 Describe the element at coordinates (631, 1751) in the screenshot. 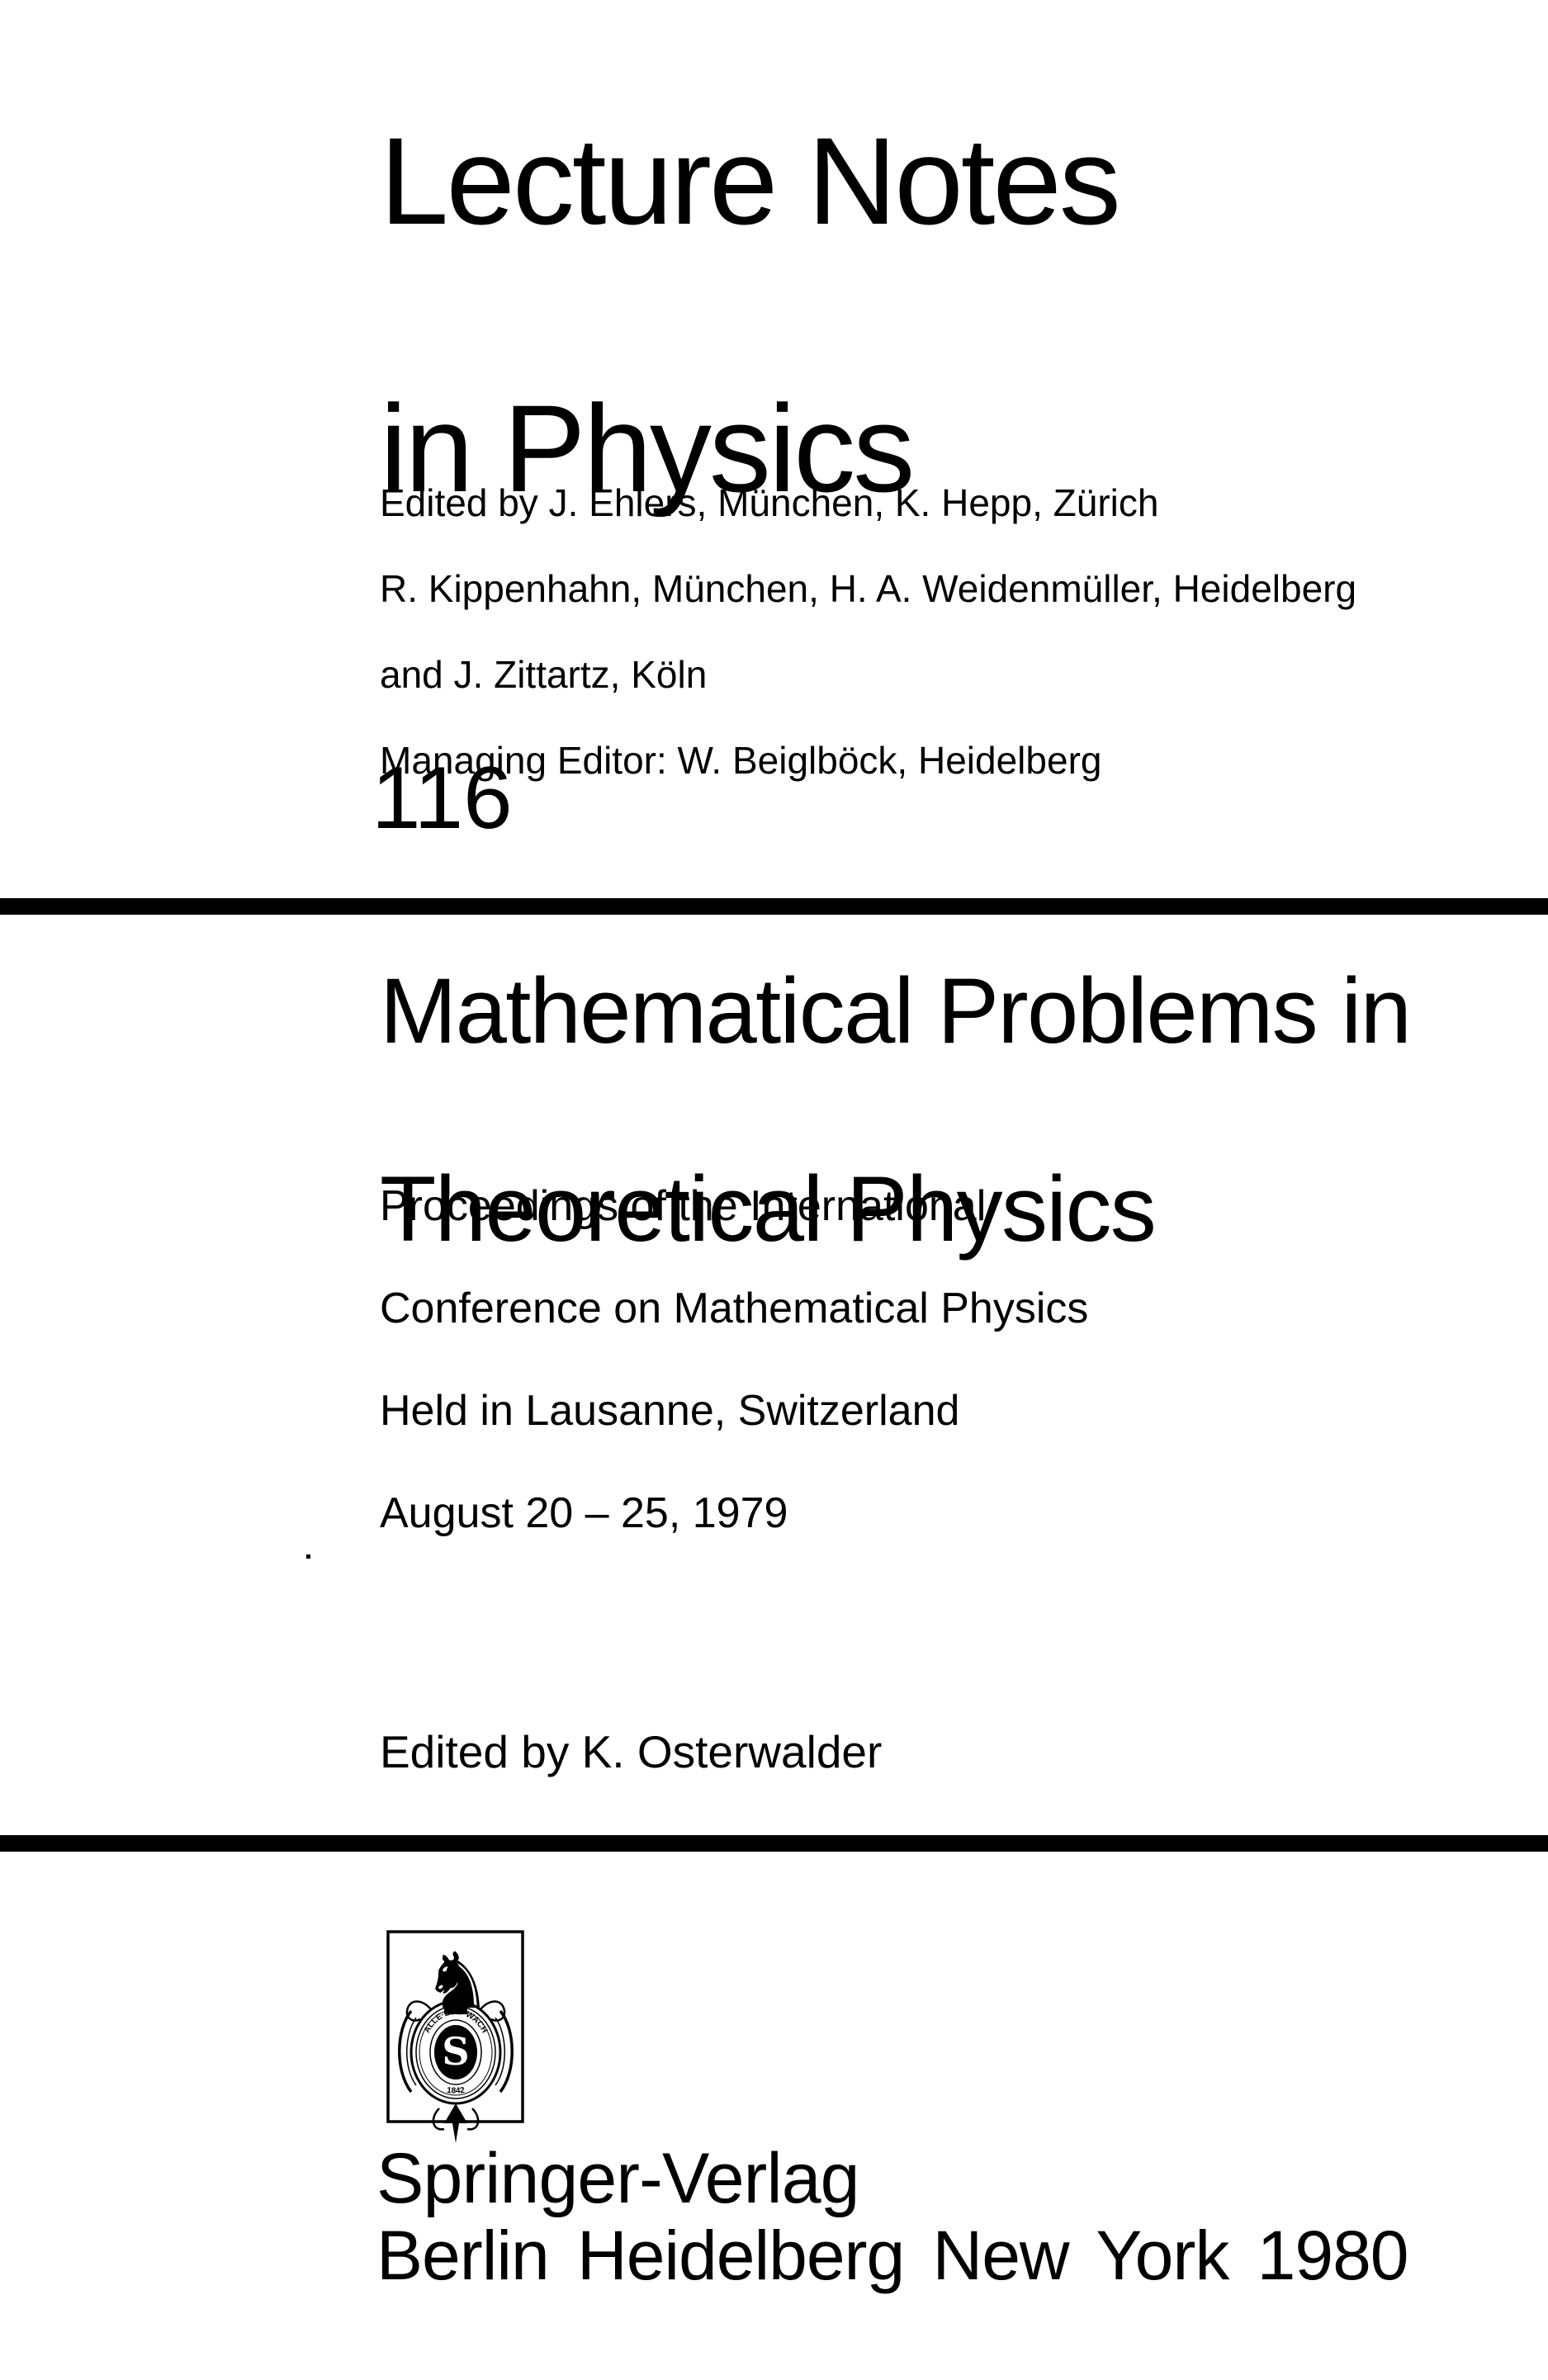

I see `book-editor-line: Edited by K. Osterwalder` at that location.